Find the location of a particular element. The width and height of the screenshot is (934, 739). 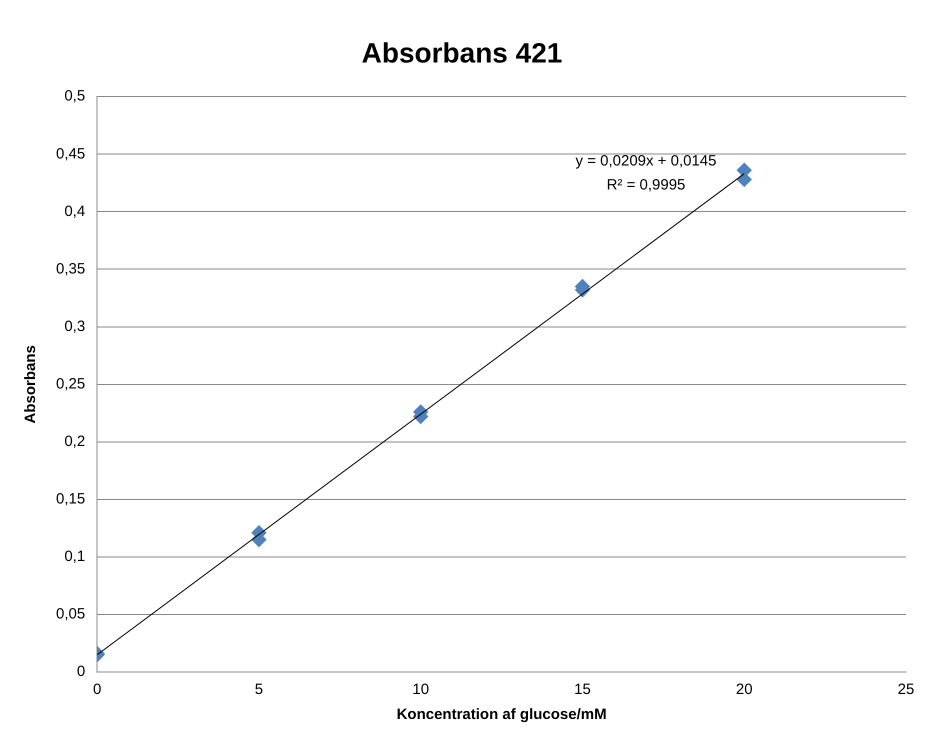

y-tick-label: 0,25 is located at coordinates (71, 383).